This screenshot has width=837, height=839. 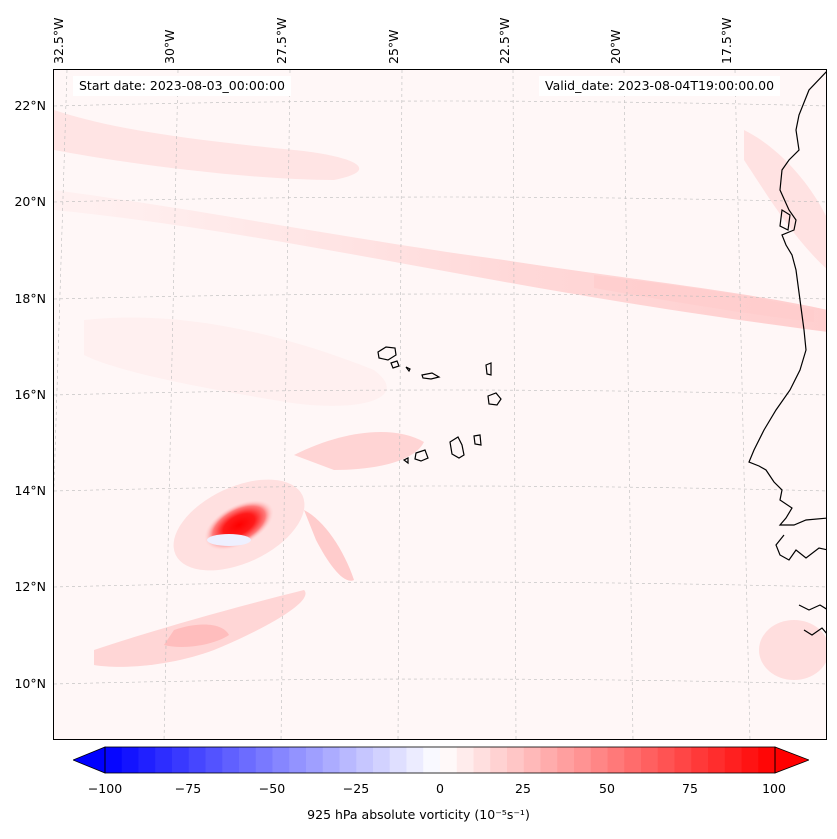 What do you see at coordinates (440, 296) in the screenshot?
I see `gridline-lat-18n` at bounding box center [440, 296].